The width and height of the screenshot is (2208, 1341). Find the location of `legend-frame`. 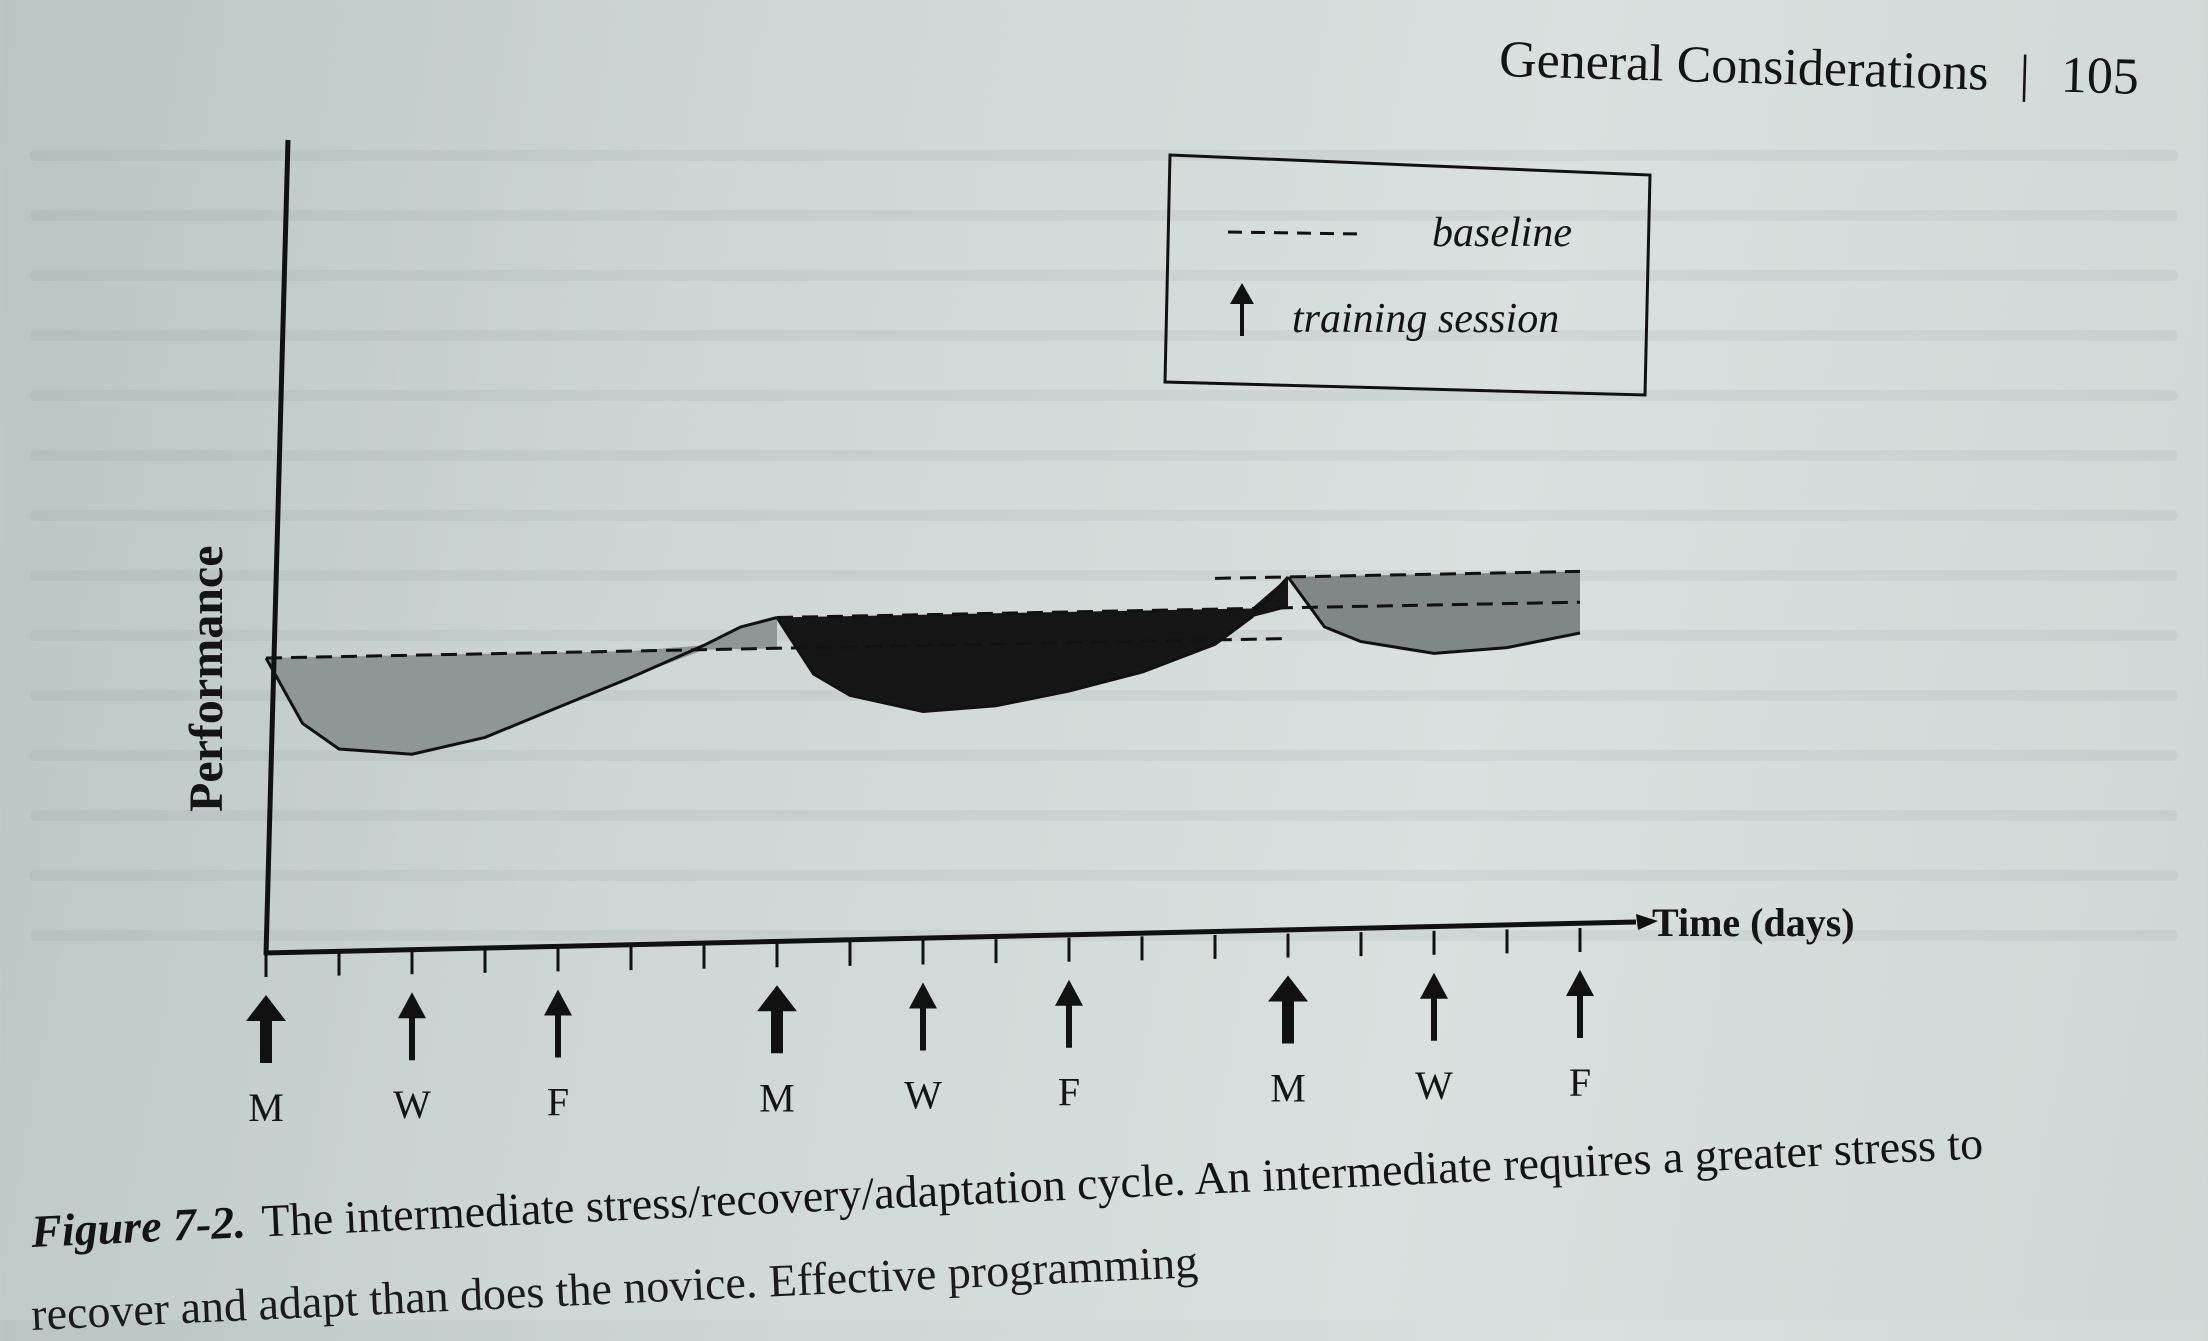

legend-frame is located at coordinates (1407, 275).